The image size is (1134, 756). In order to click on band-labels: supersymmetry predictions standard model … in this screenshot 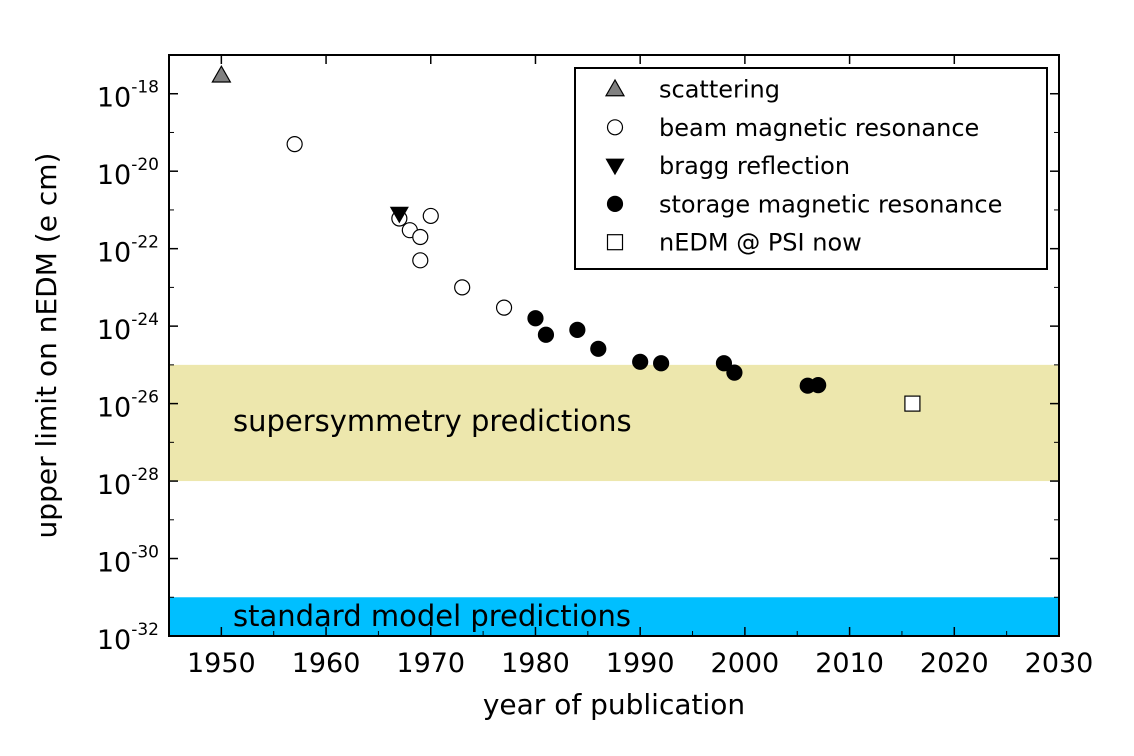, I will do `click(432, 518)`.